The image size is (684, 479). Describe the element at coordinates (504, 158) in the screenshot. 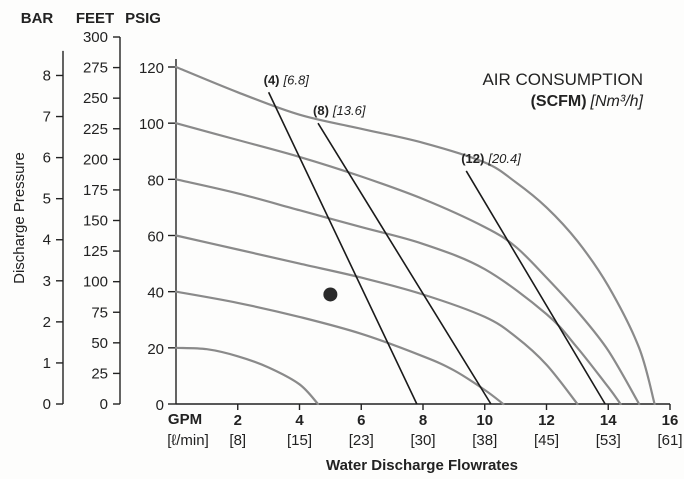

I see `air-consumption-metric: [20.4]` at that location.